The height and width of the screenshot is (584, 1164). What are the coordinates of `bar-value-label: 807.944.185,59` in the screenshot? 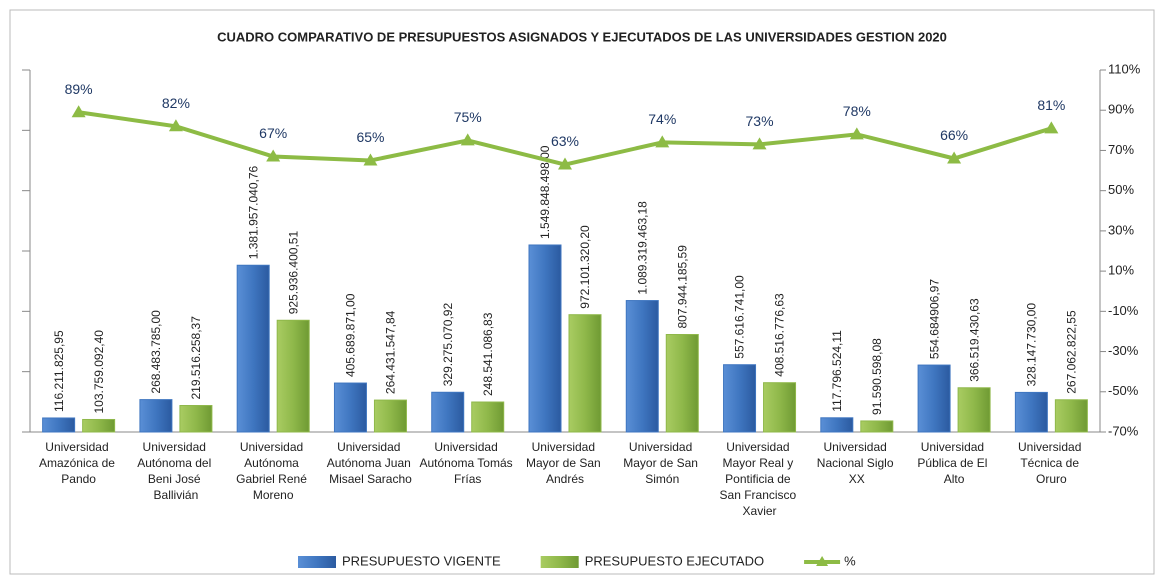 It's located at (682, 287).